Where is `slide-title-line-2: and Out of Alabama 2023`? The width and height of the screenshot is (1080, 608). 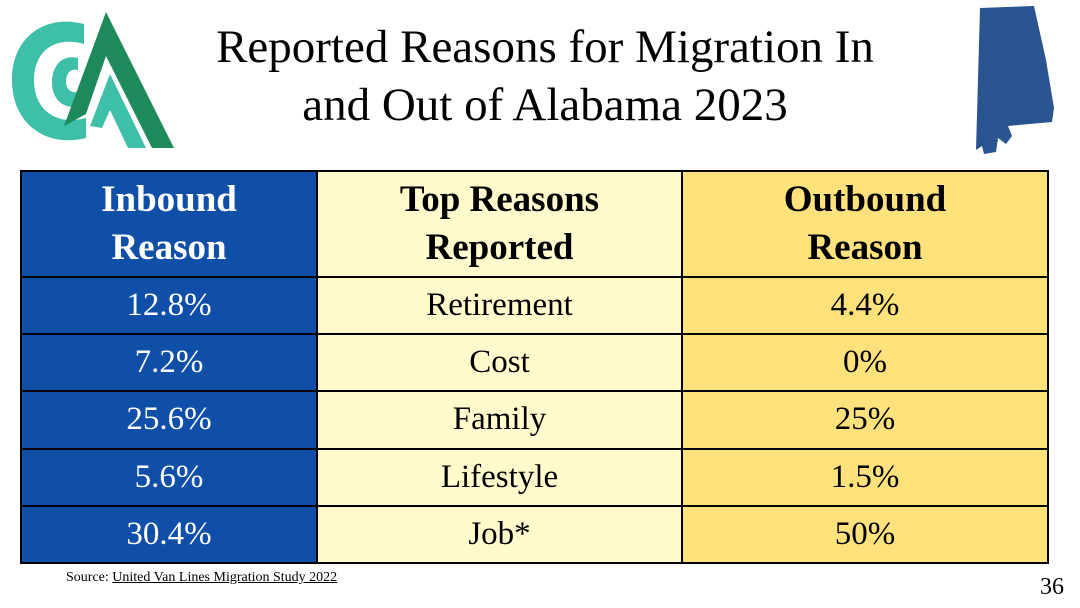 slide-title-line-2: and Out of Alabama 2023 is located at coordinates (545, 105).